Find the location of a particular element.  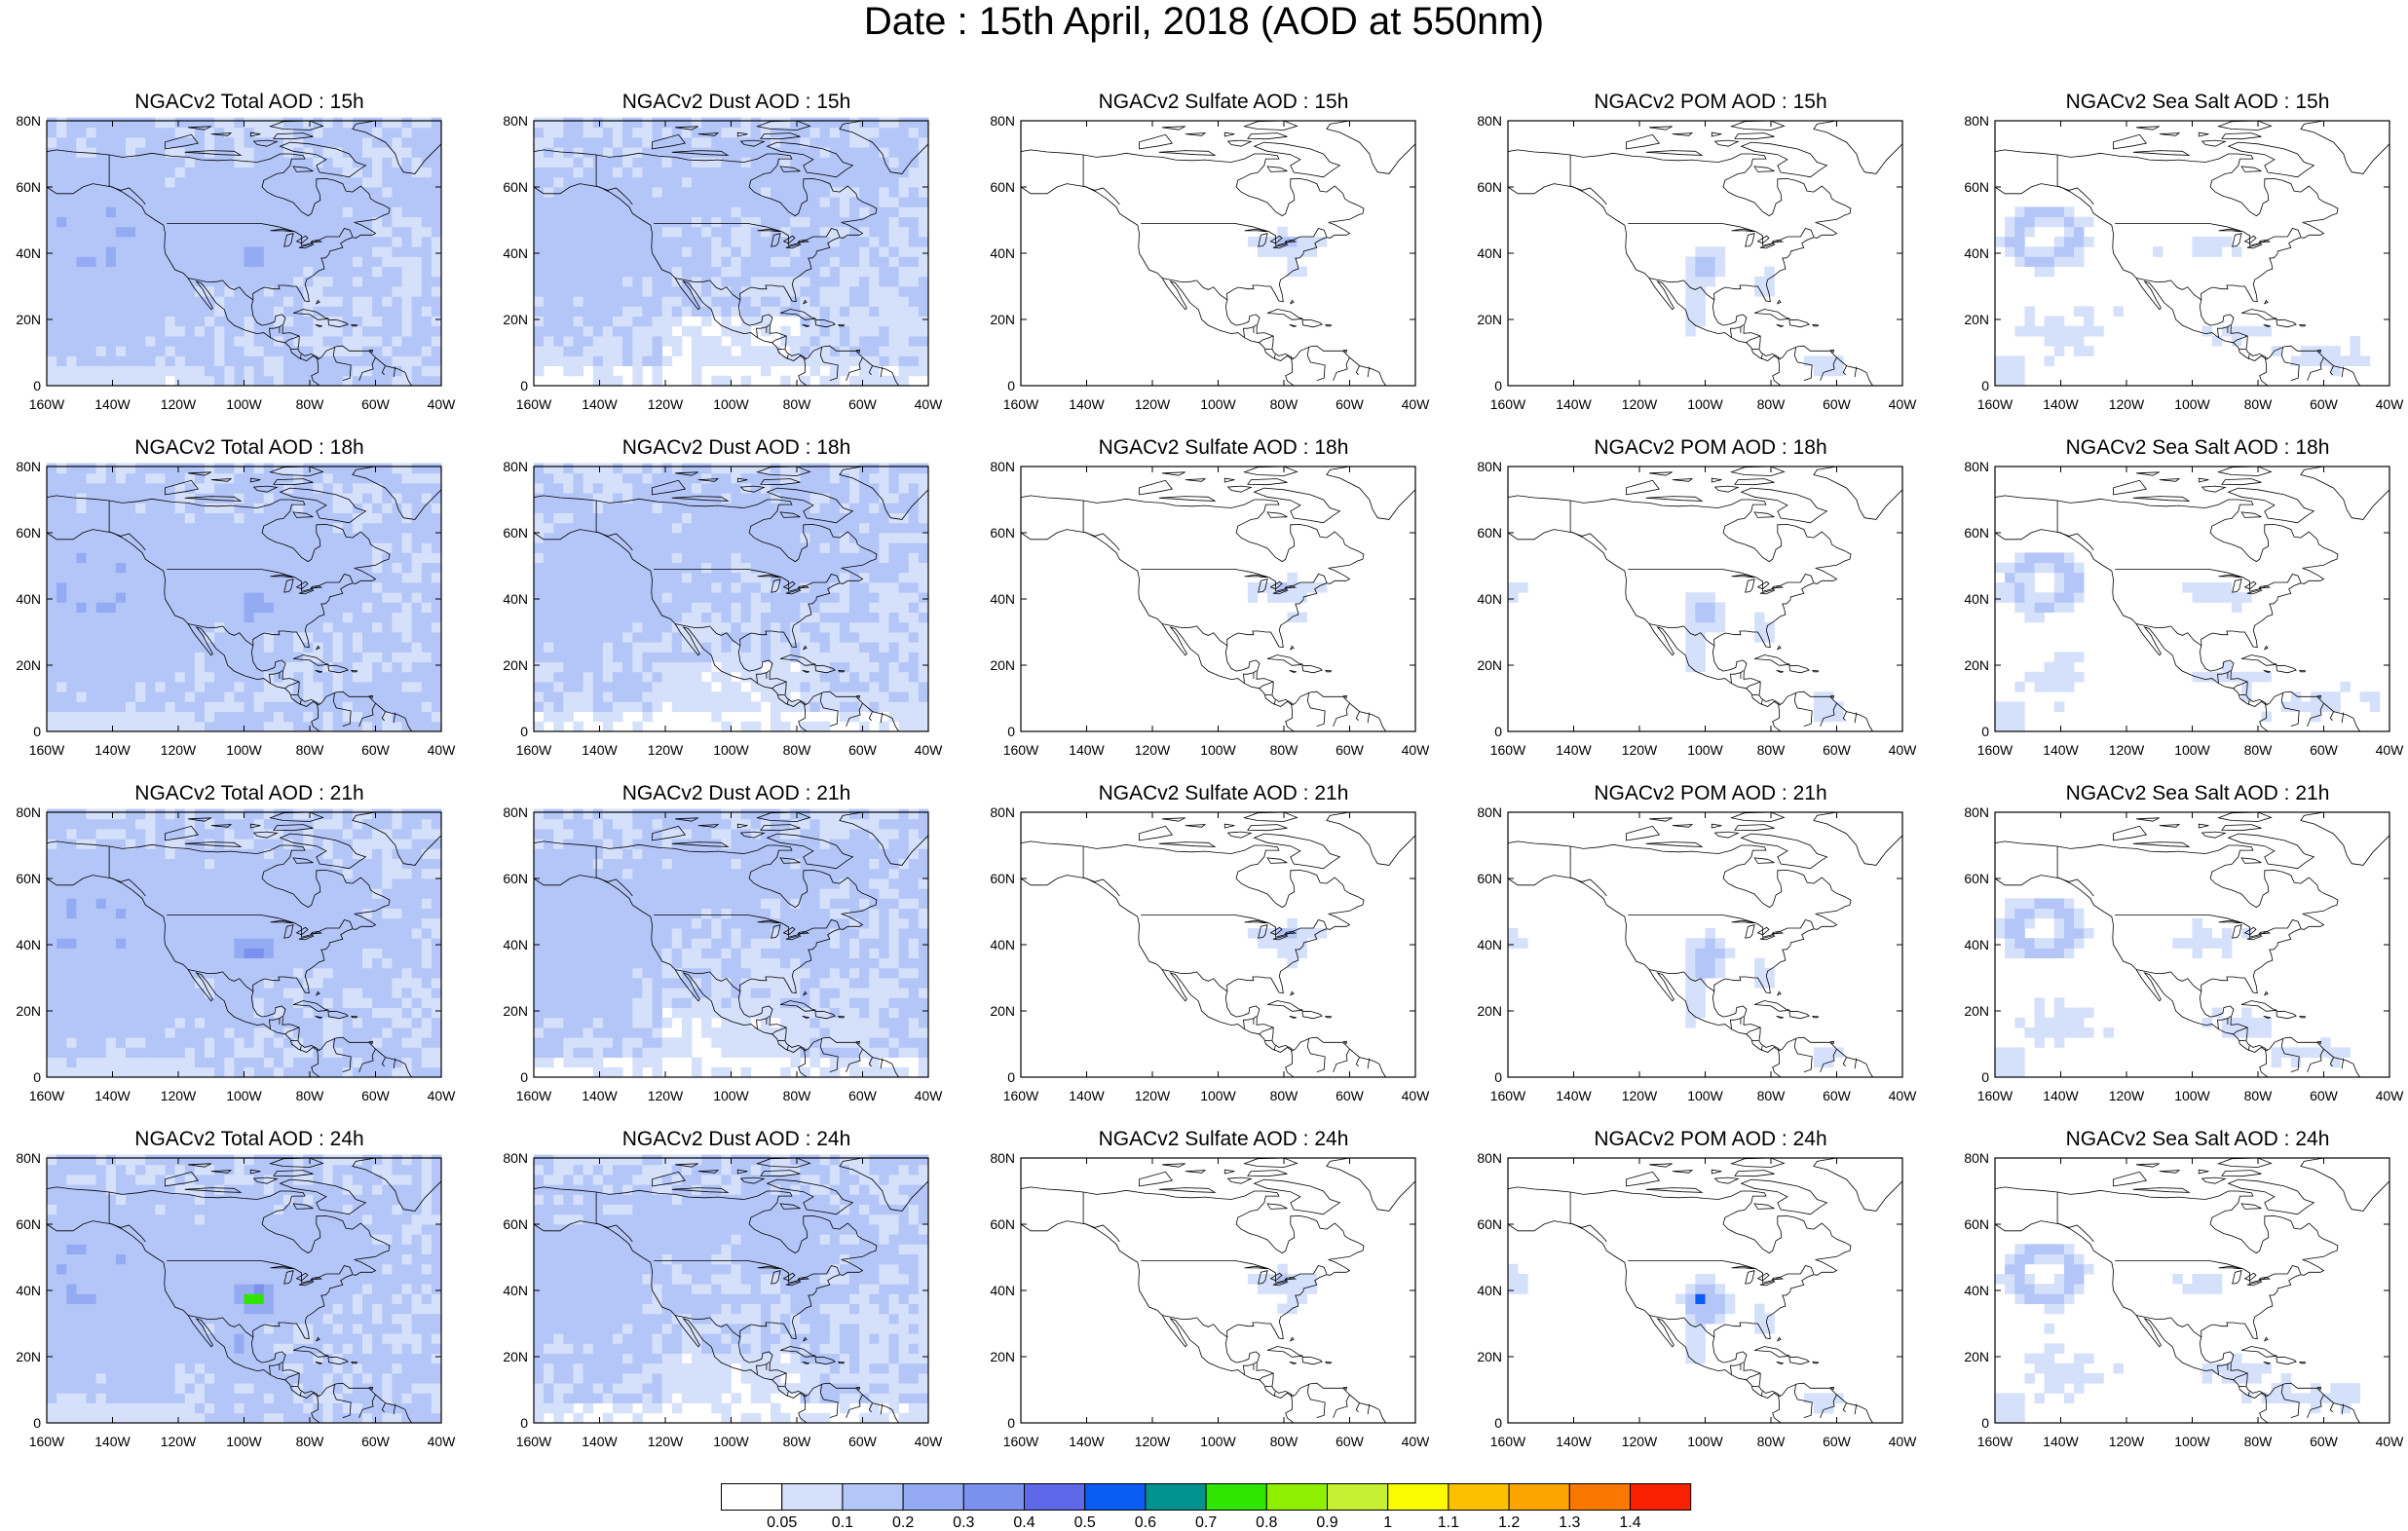

panel-title: NGACv2 POM AOD : 24h is located at coordinates (1710, 1139).